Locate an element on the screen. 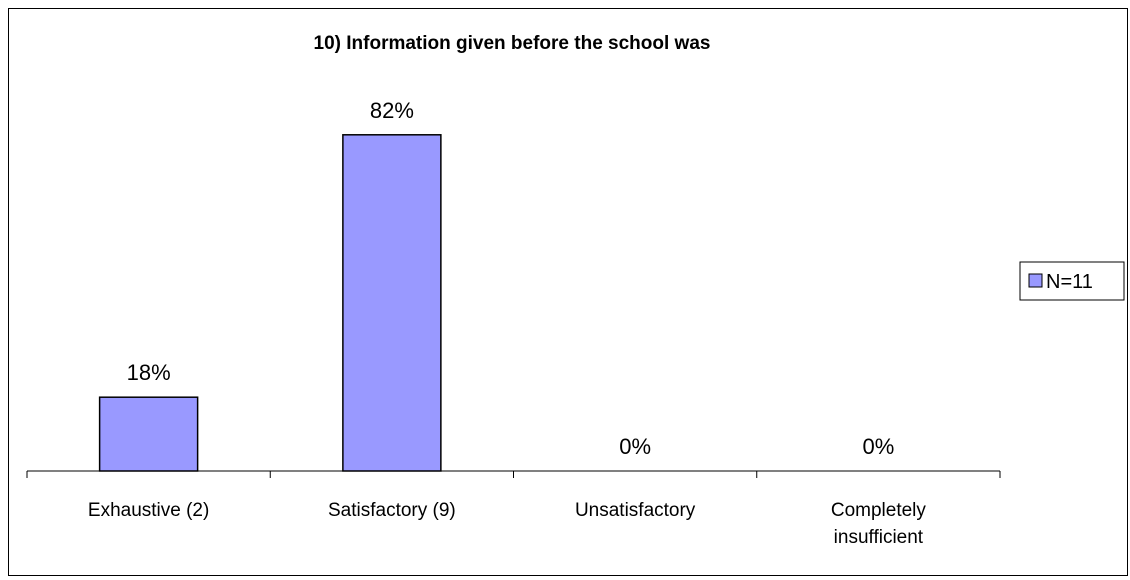  category-label-4: Completely insufficient is located at coordinates (879, 524).